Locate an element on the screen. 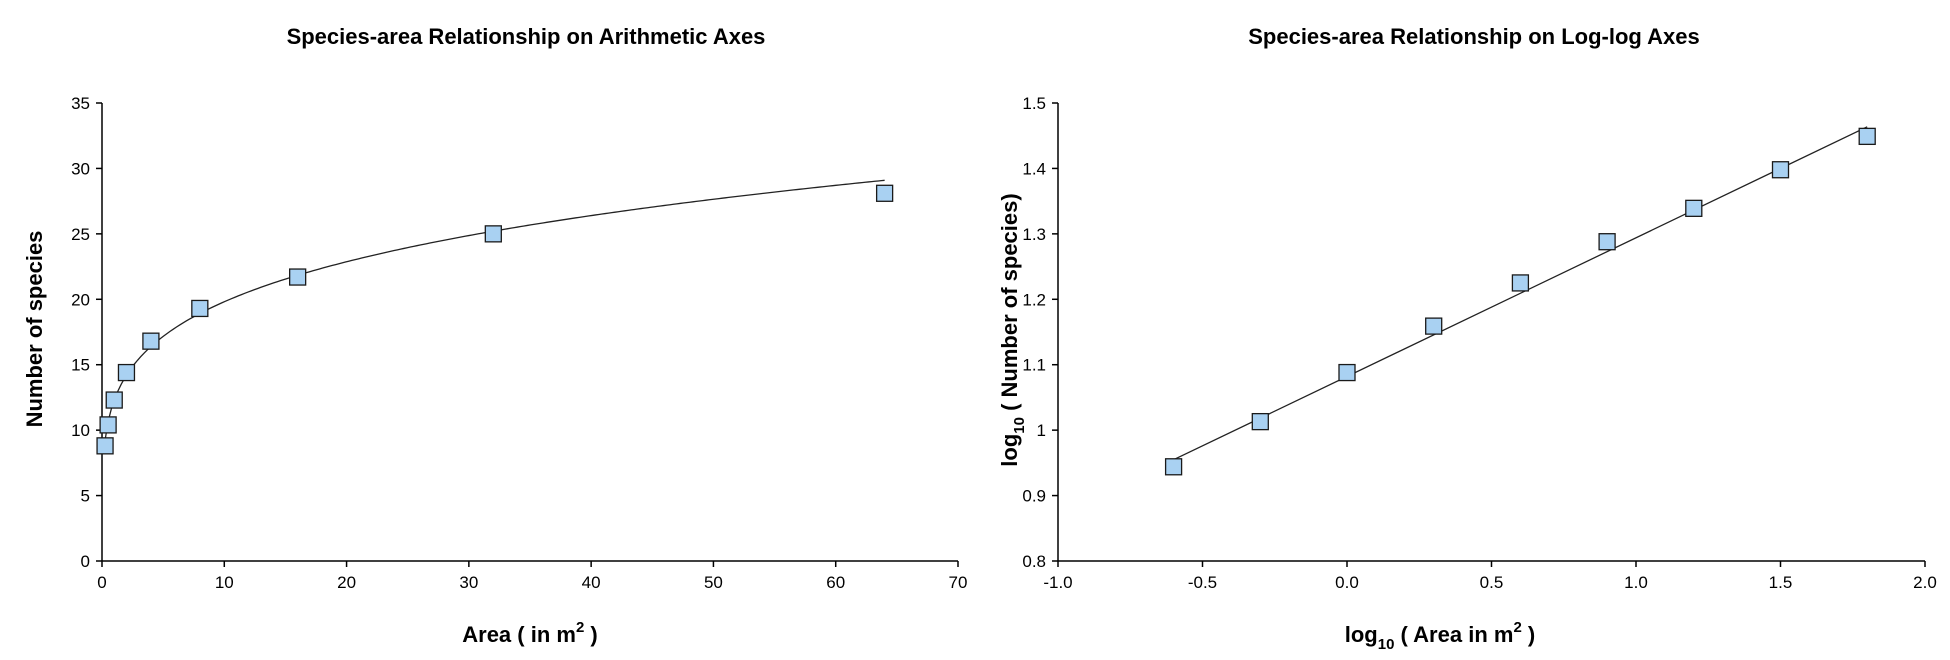  x-tick-label: 40 is located at coordinates (591, 582).